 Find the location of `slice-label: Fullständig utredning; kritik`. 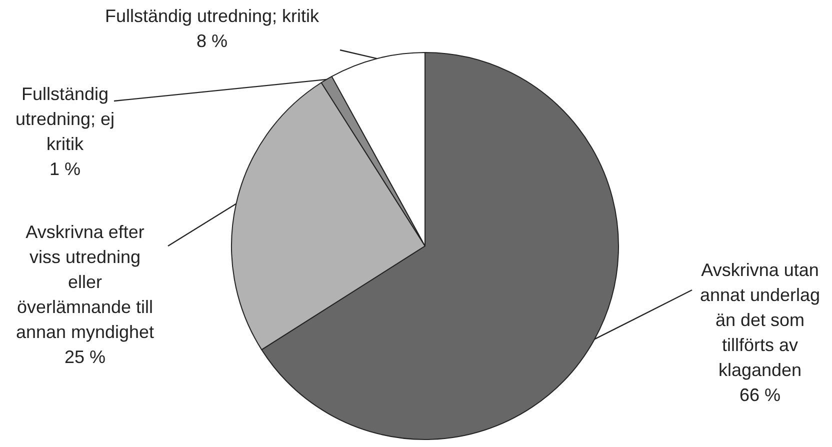

slice-label: Fullständig utredning; kritik is located at coordinates (212, 16).